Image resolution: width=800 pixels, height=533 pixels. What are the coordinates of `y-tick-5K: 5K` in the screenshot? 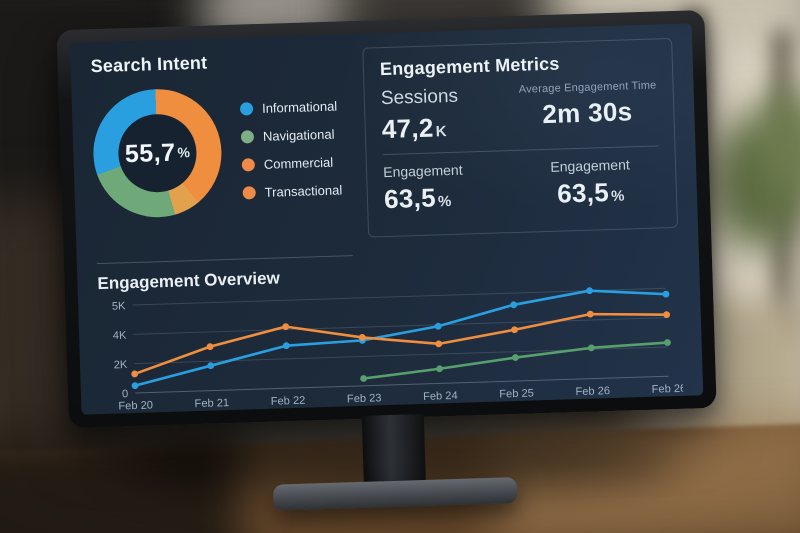 It's located at (119, 306).